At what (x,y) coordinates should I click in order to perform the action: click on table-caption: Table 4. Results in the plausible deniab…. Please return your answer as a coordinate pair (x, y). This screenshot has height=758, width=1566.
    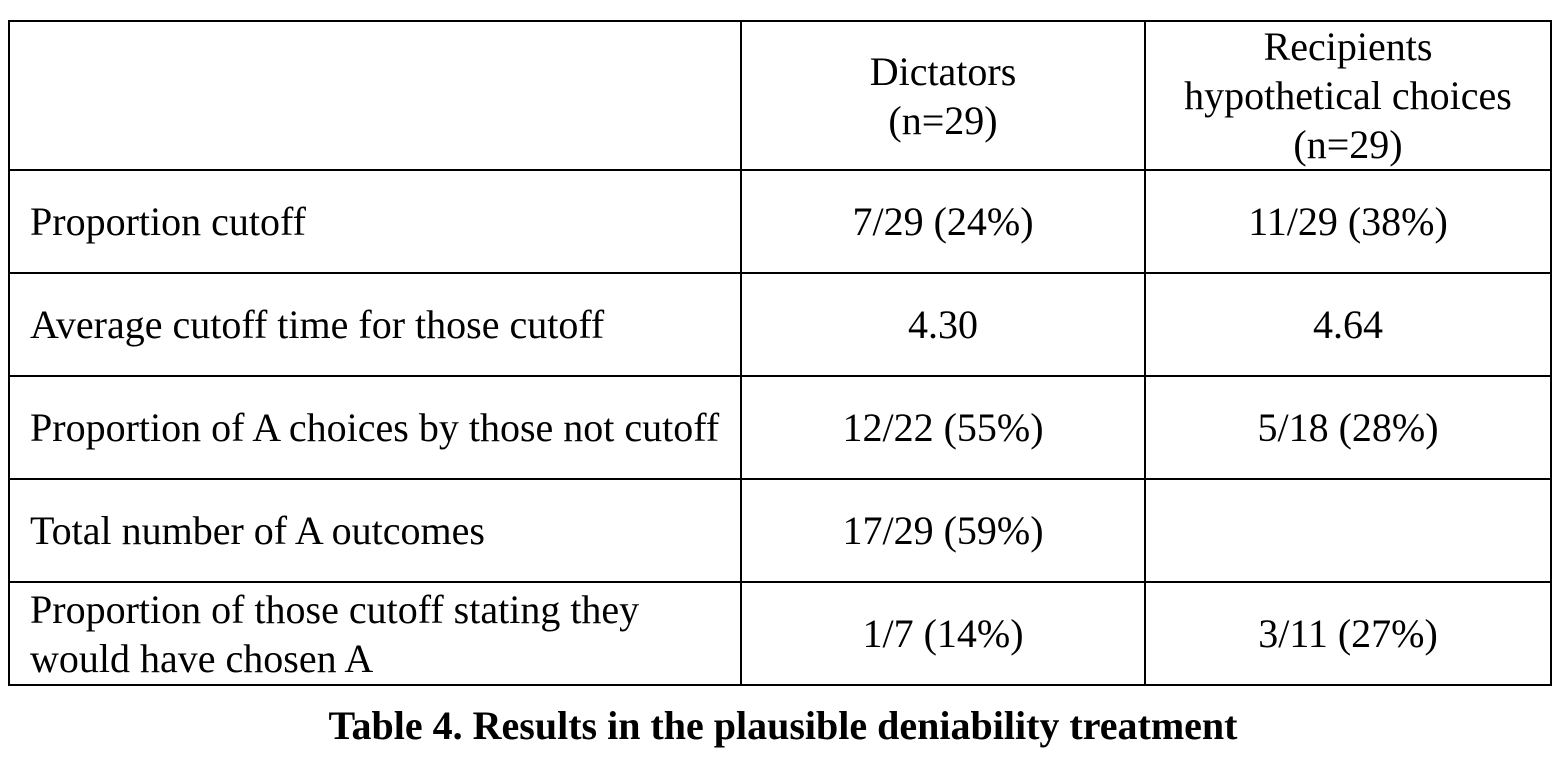
    Looking at the image, I should click on (783, 725).